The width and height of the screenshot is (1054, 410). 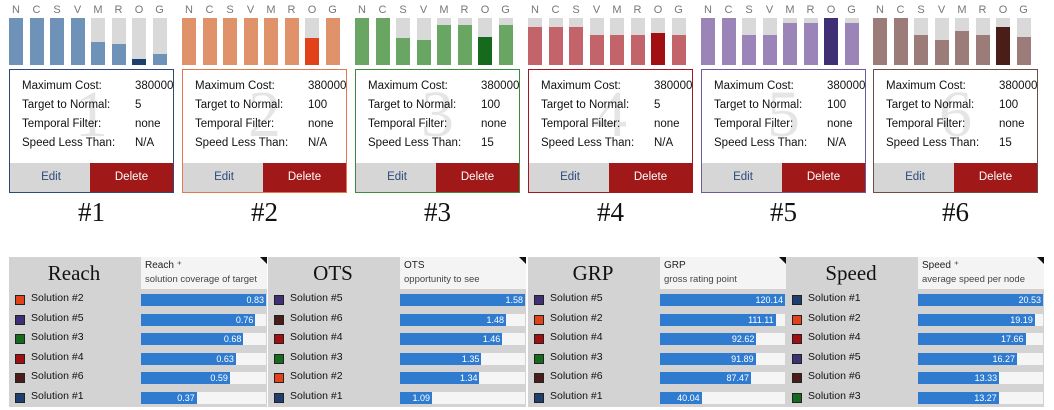 I want to click on ranking-row: Solution #4 1.46, so click(x=397, y=338).